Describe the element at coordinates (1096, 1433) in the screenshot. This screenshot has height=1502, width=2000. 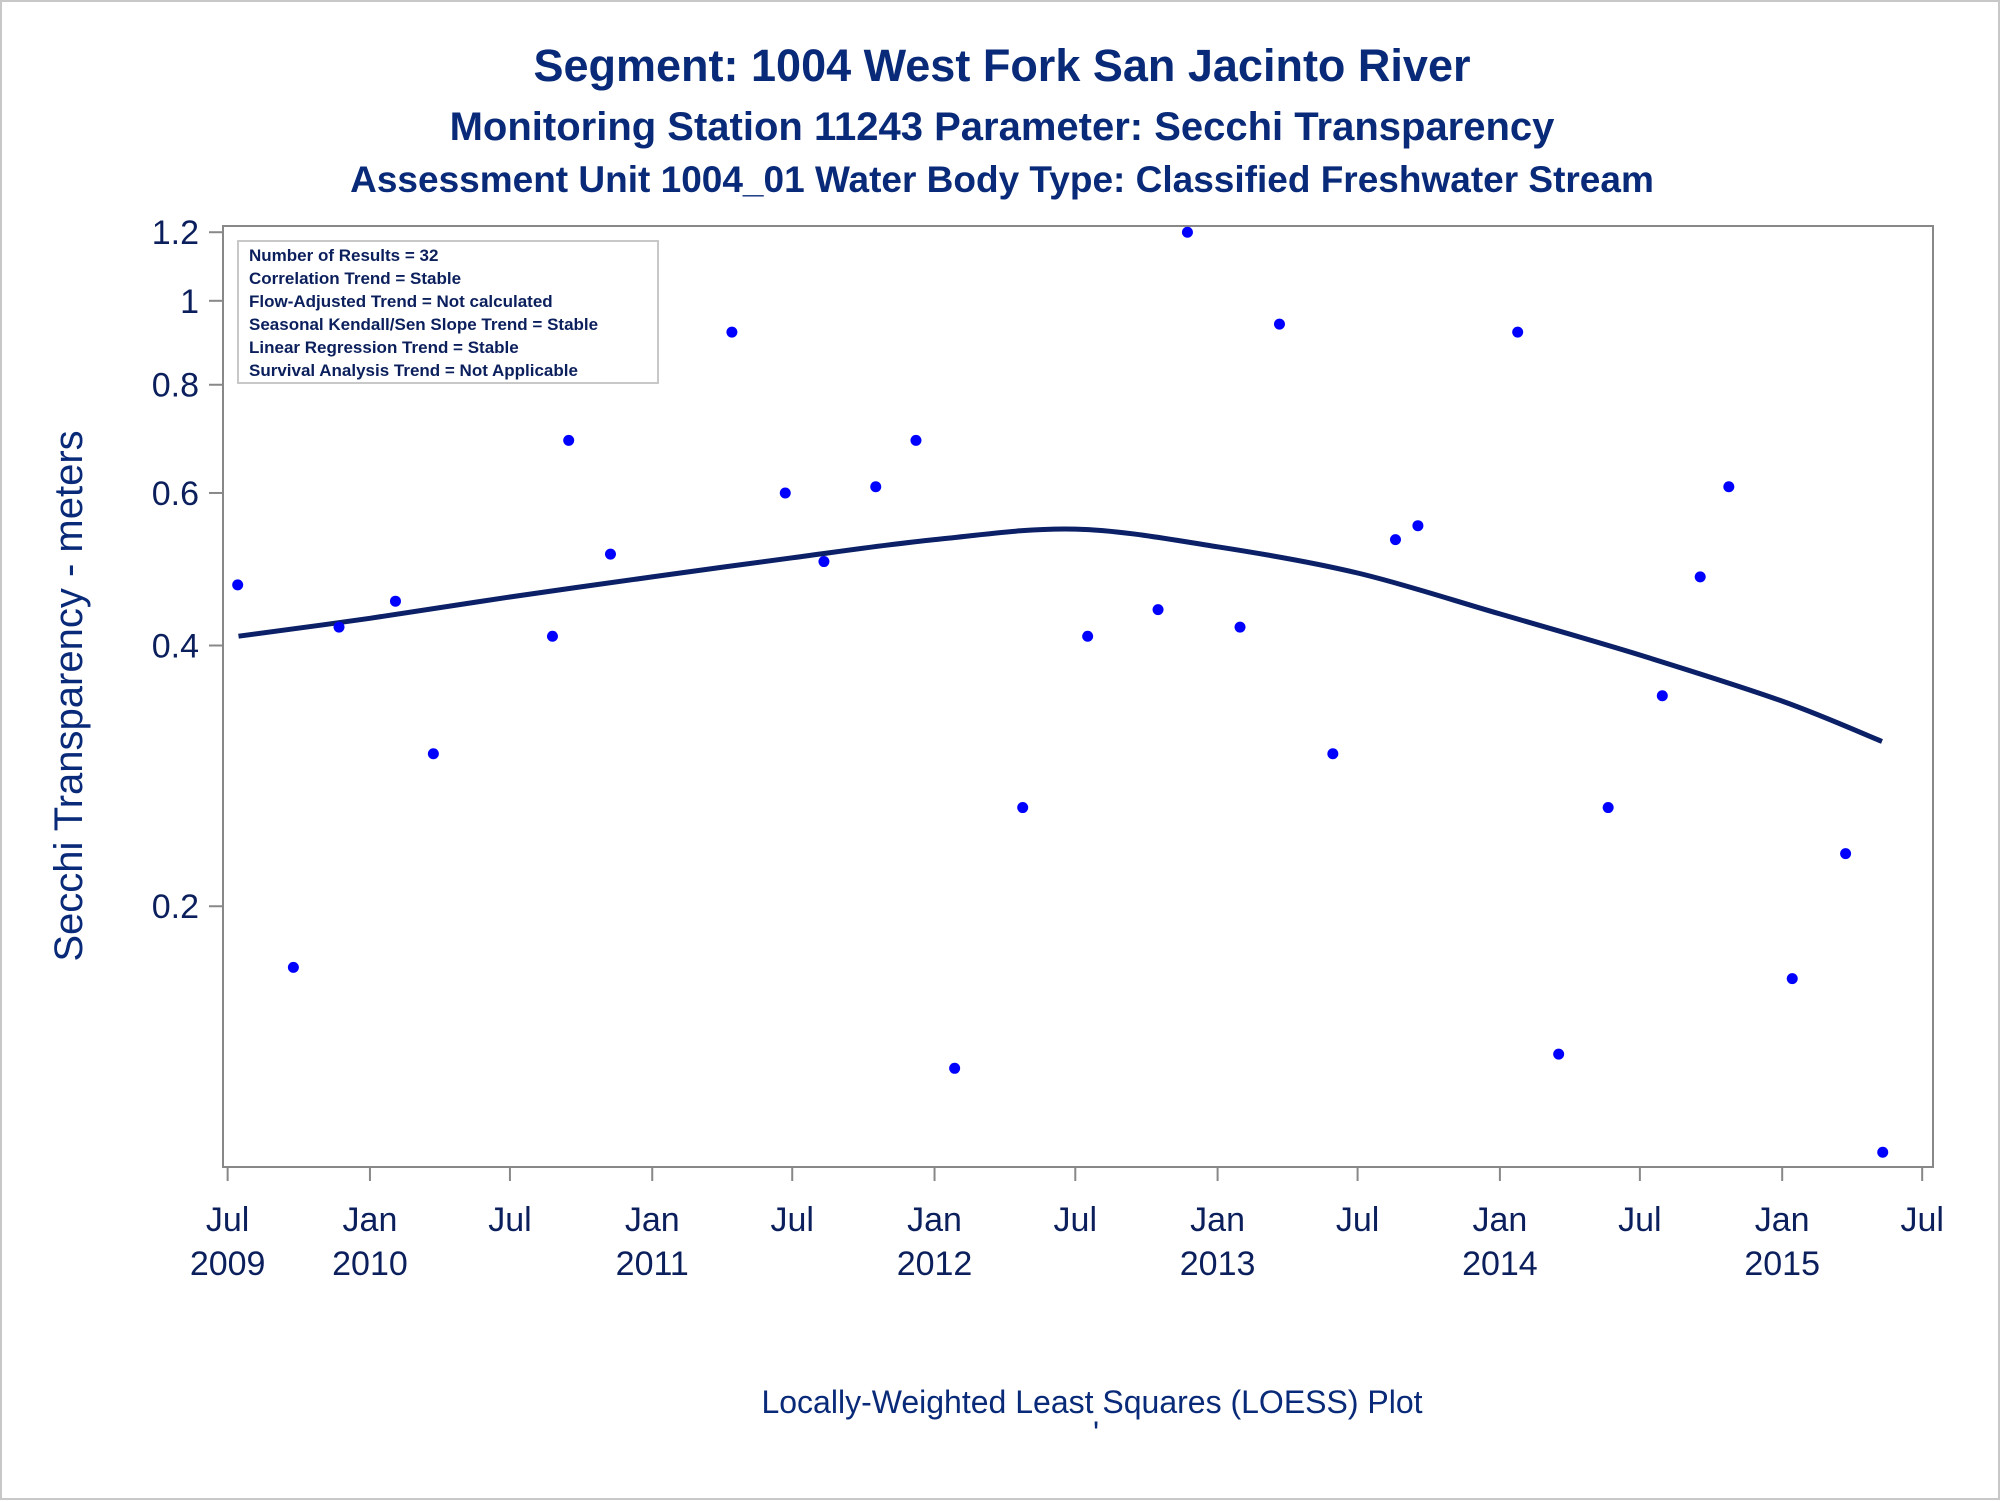
I see `footnote-mark: '` at that location.